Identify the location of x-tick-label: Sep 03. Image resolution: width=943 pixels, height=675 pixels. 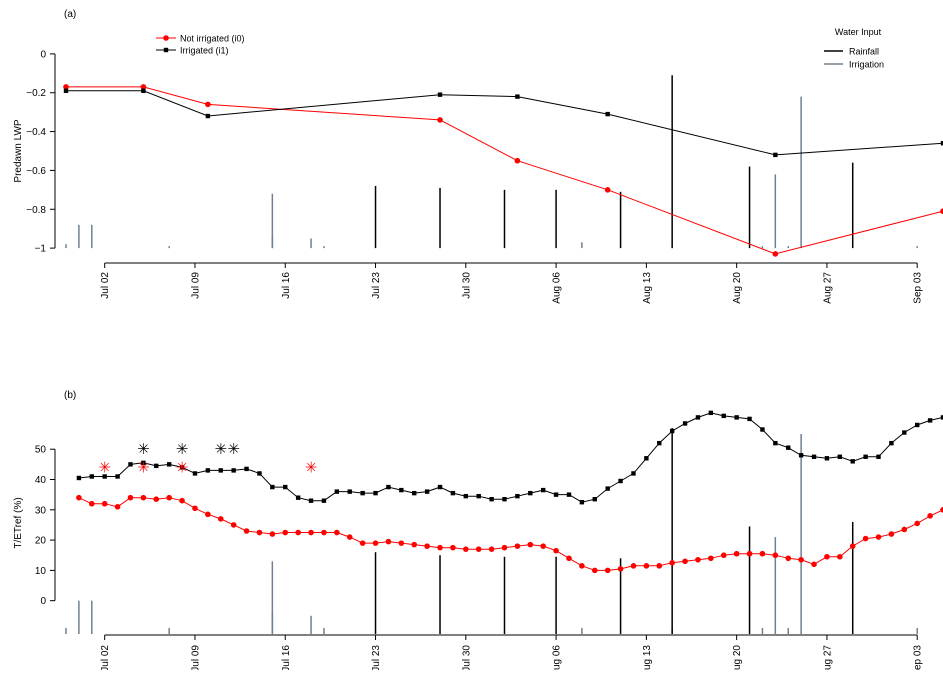
(918, 657).